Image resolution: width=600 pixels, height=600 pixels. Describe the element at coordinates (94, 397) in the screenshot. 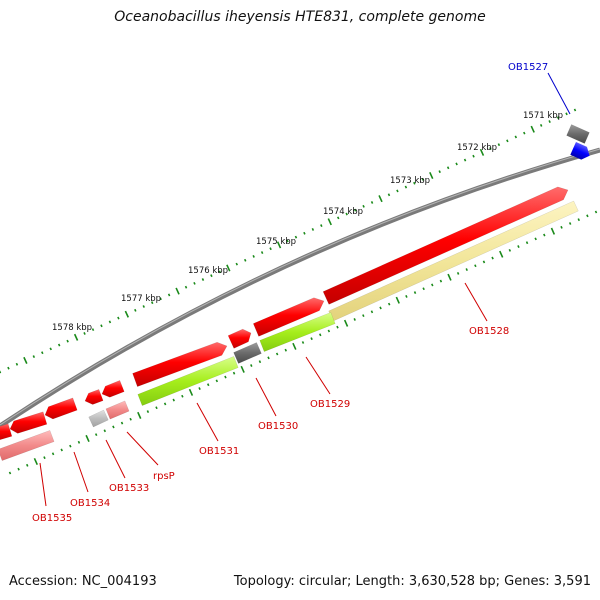

I see `gene-arrow-OB1533` at that location.